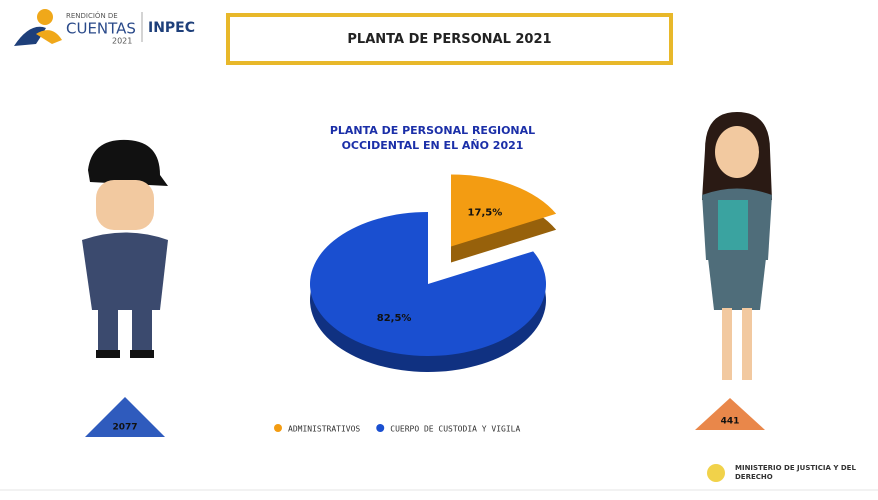 This screenshot has width=878, height=500. I want to click on logo-text: CUENTAS, so click(101, 29).